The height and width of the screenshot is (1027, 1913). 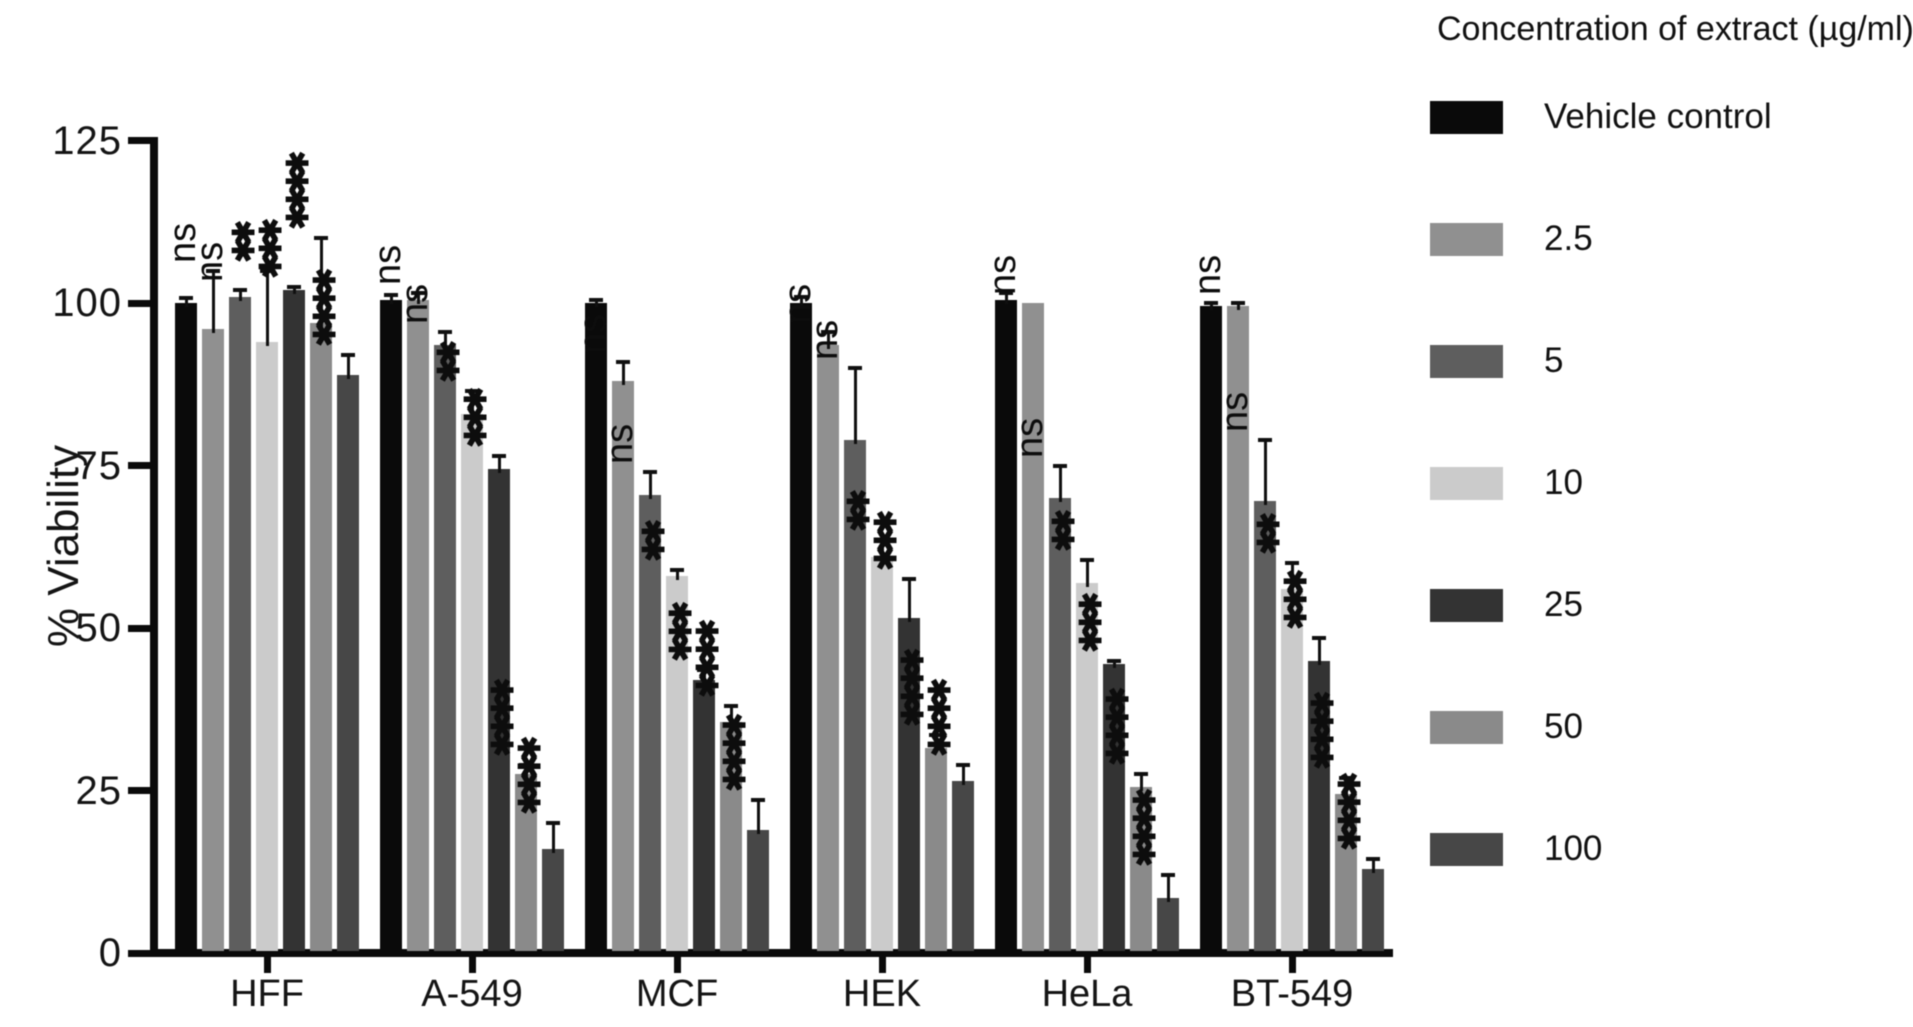 What do you see at coordinates (1511, 238) in the screenshot?
I see `legend-item: 2.5` at bounding box center [1511, 238].